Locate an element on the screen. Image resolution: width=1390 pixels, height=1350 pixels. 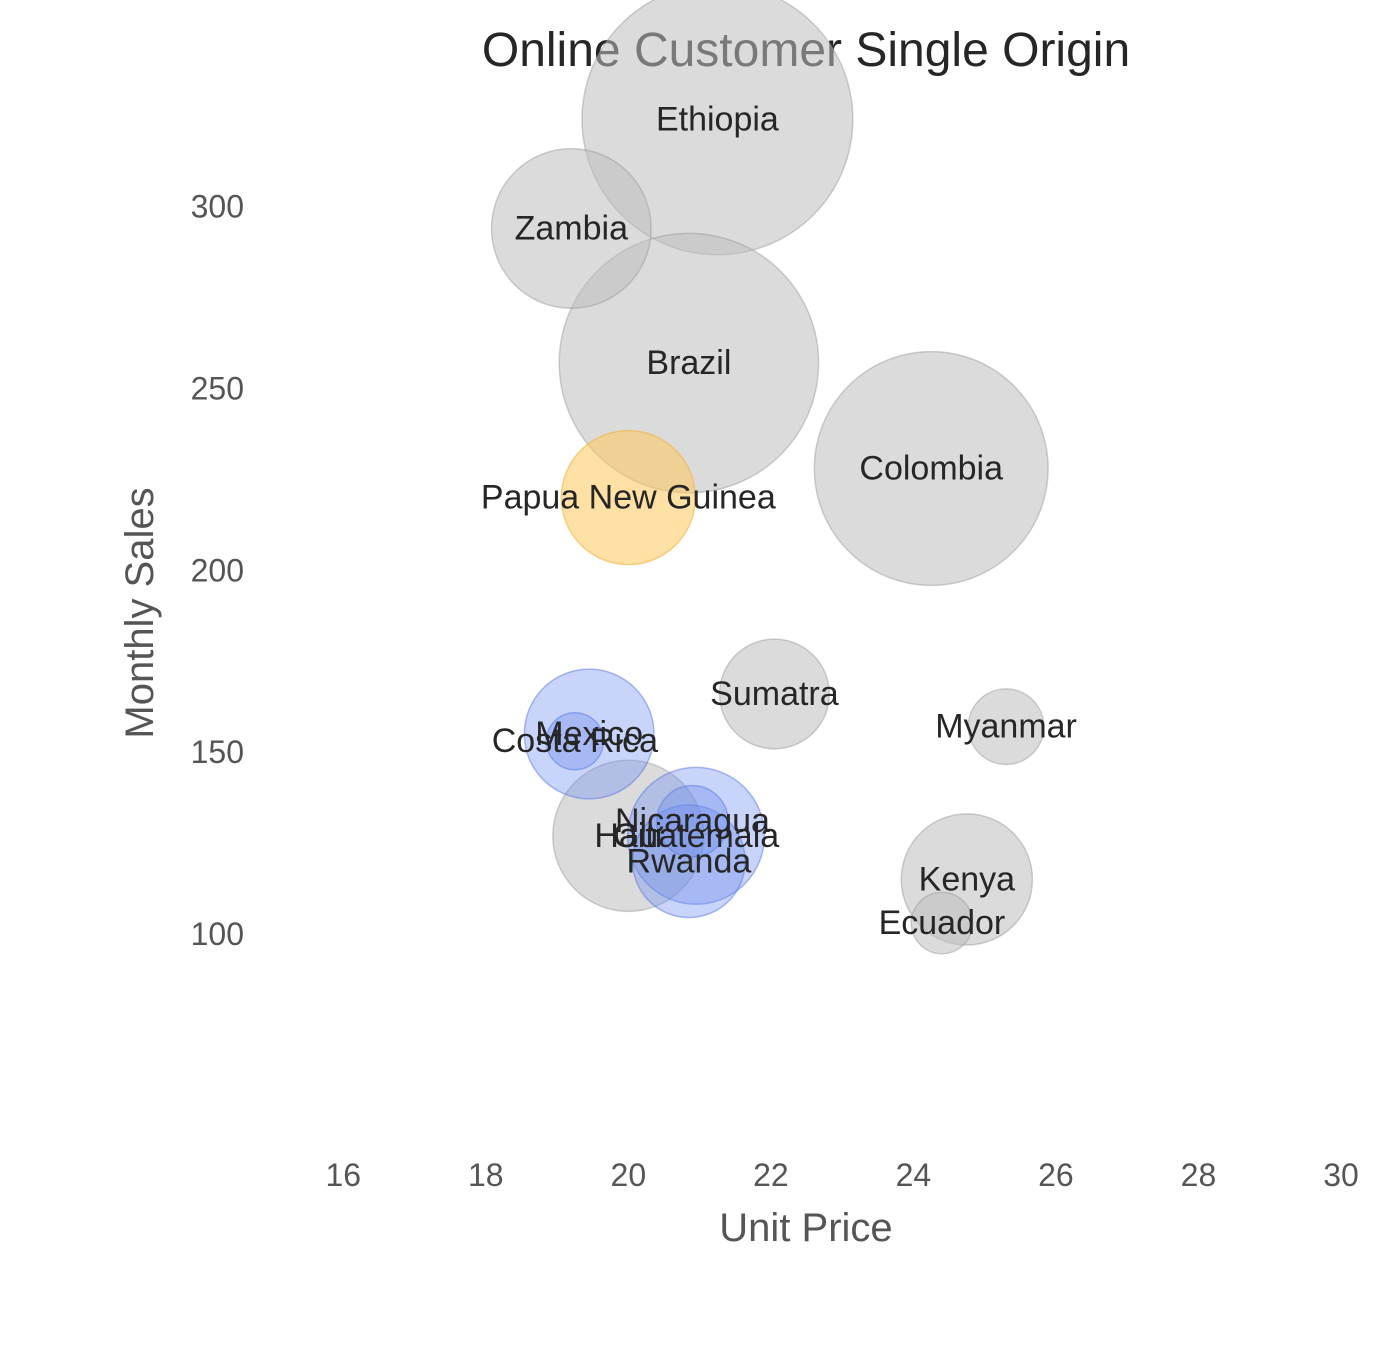
bubble-zambia is located at coordinates (571, 228).